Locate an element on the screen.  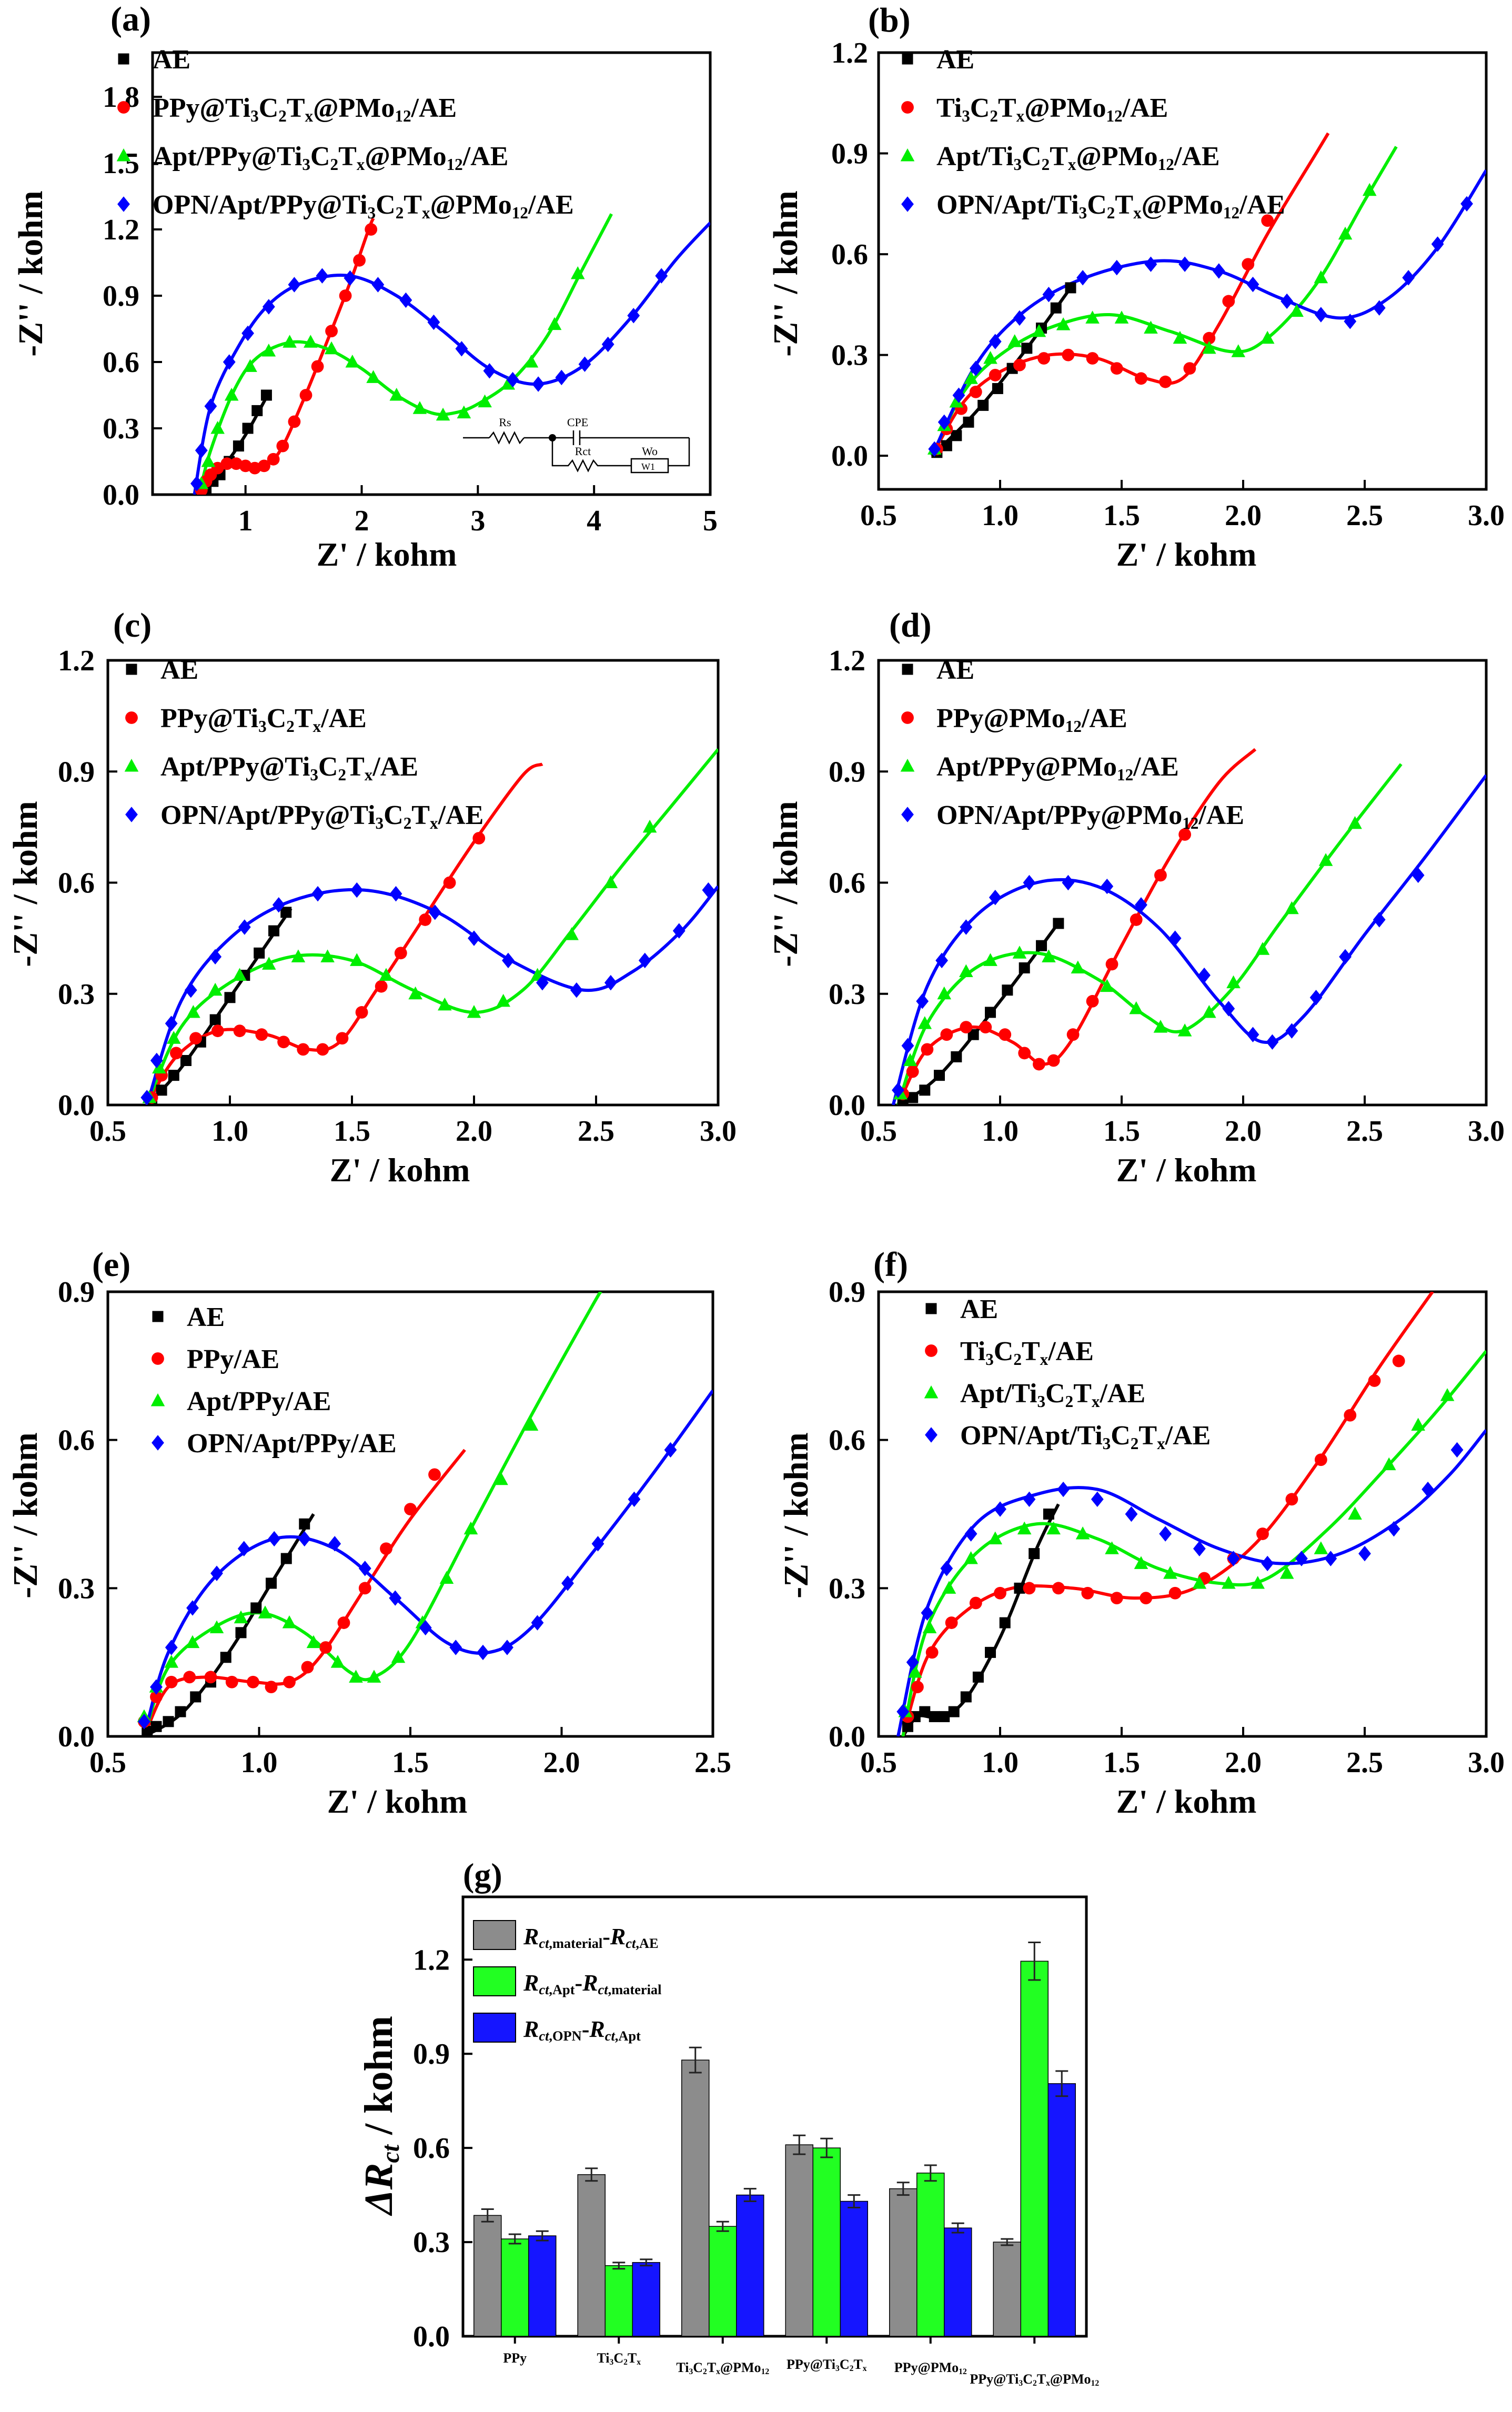
x-tick-label: 3.0 is located at coordinates (1486, 1131).